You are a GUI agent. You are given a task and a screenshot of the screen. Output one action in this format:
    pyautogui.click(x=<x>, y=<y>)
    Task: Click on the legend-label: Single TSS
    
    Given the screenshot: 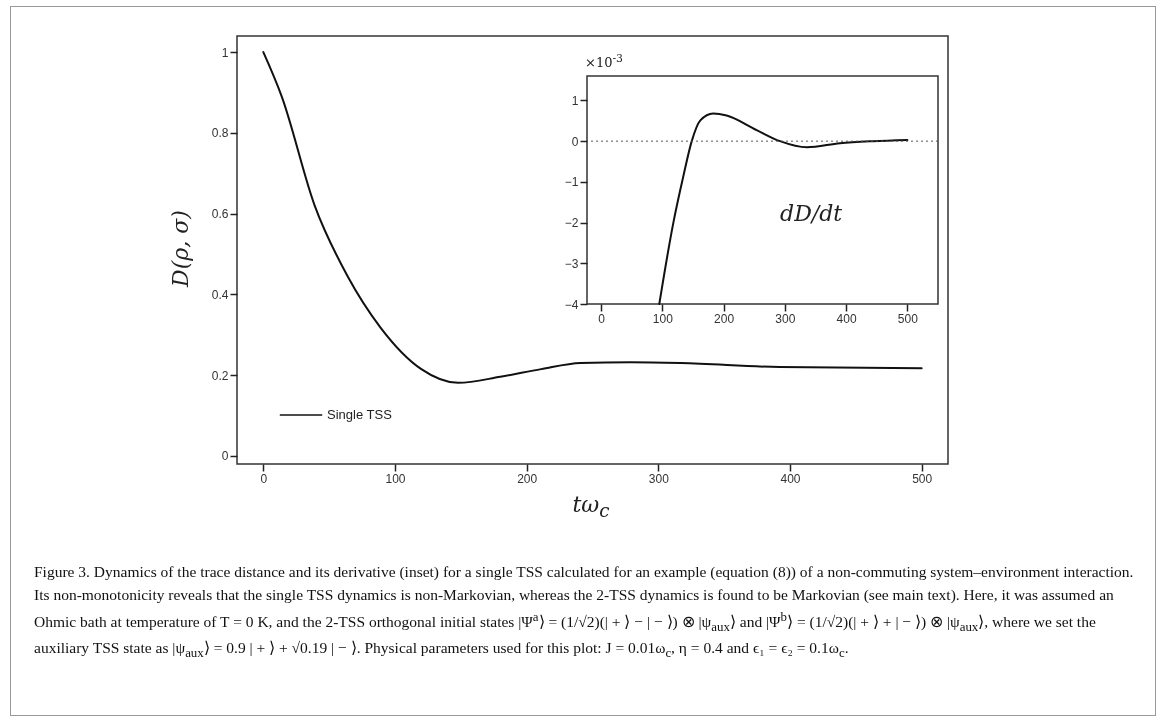 What is the action you would take?
    pyautogui.click(x=360, y=414)
    